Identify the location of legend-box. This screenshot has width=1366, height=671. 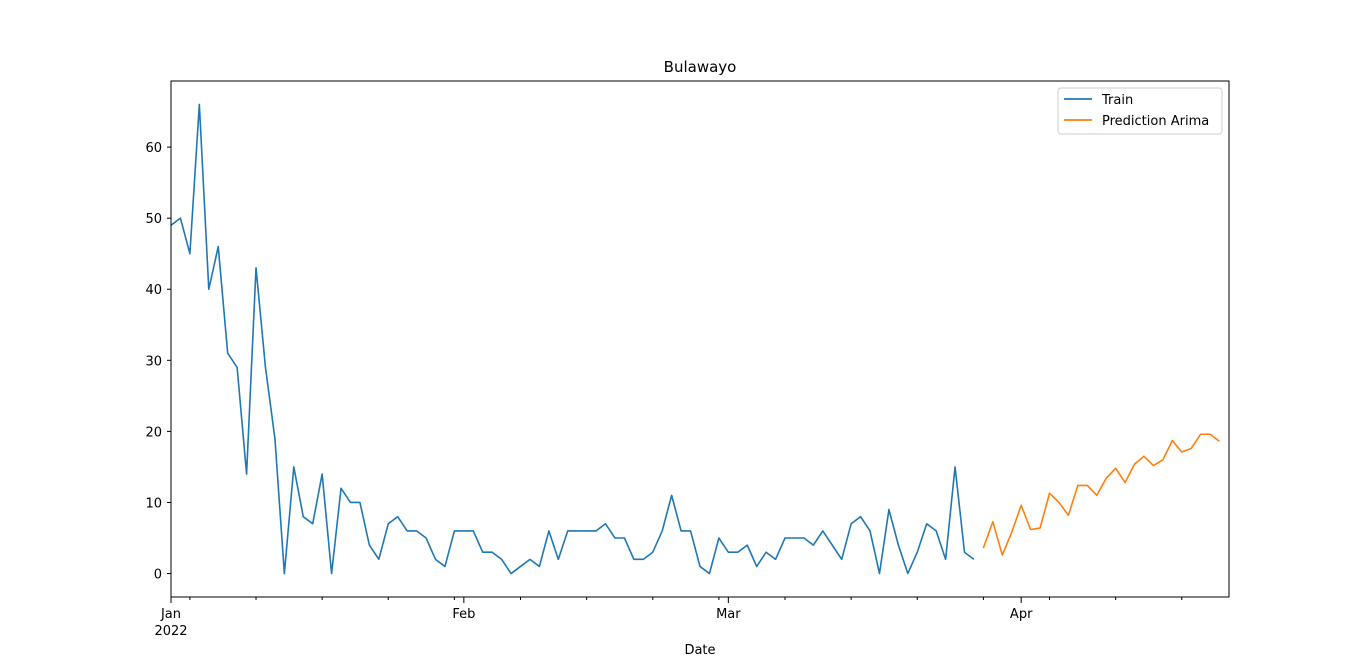
(1140, 111).